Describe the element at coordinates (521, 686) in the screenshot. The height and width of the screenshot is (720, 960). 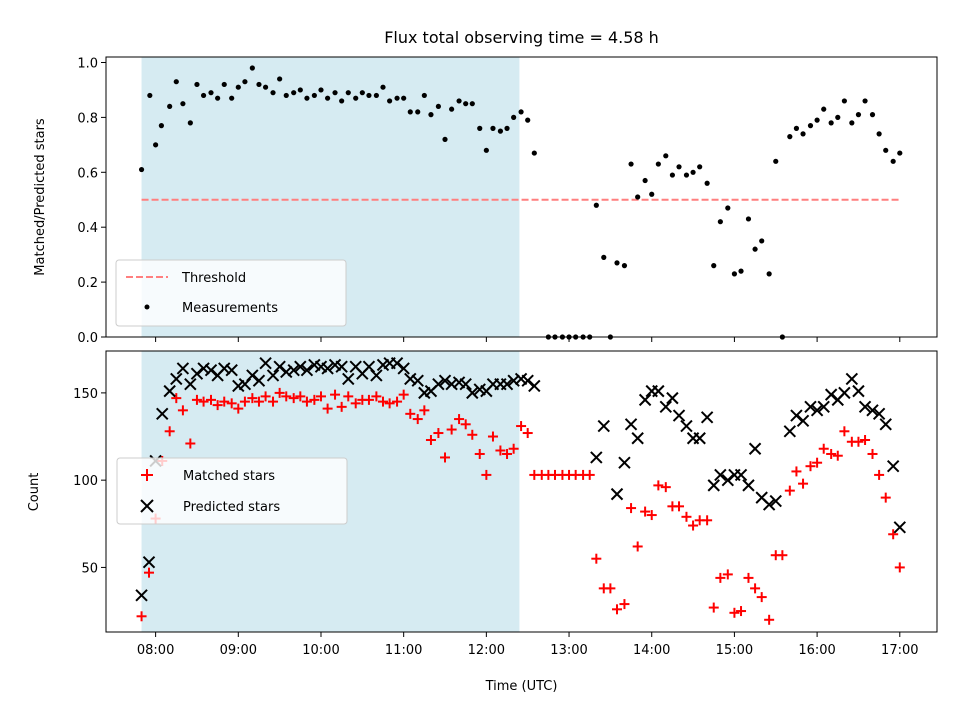
I see `x-axis-label: Time (UTC)` at that location.